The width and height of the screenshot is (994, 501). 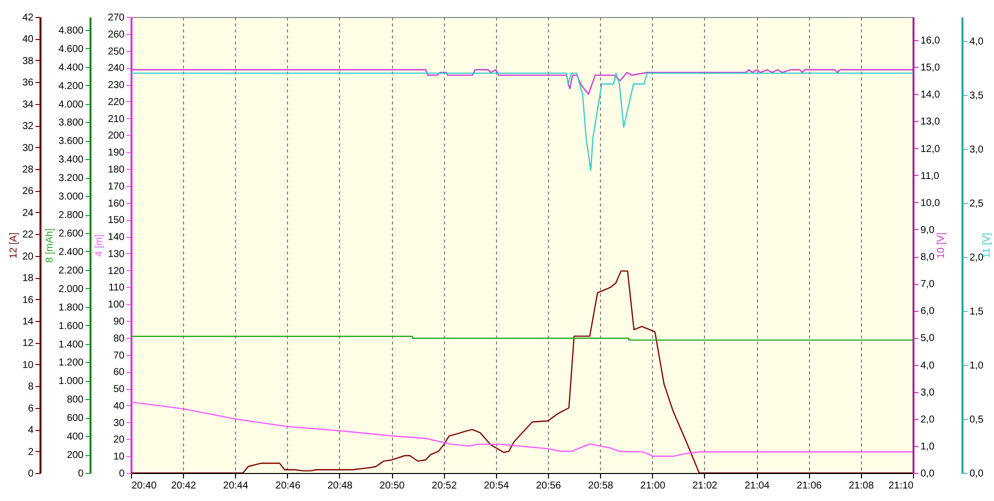 What do you see at coordinates (71, 68) in the screenshot?
I see `y2-tick-label: 4.400` at bounding box center [71, 68].